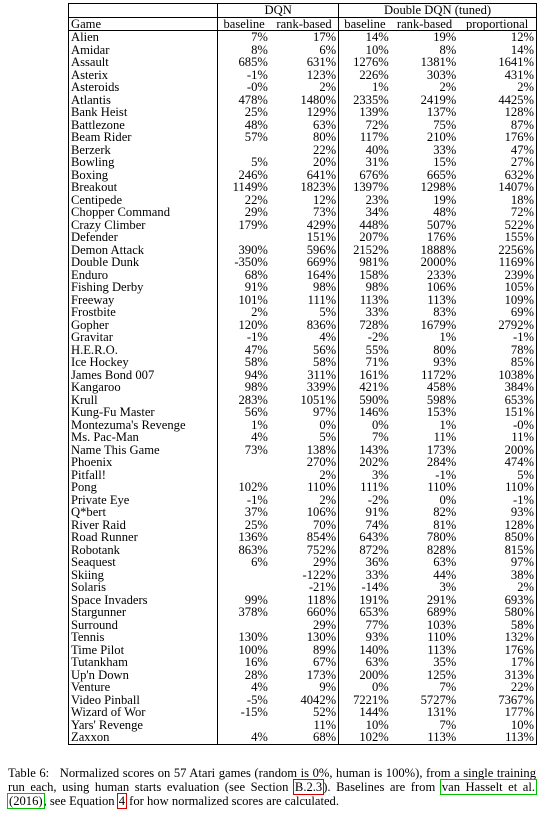 This screenshot has width=543, height=816. What do you see at coordinates (302, 187) in the screenshot?
I see `table-row: Breakout 1149% 1823% 1397% 1298% 1407%` at bounding box center [302, 187].